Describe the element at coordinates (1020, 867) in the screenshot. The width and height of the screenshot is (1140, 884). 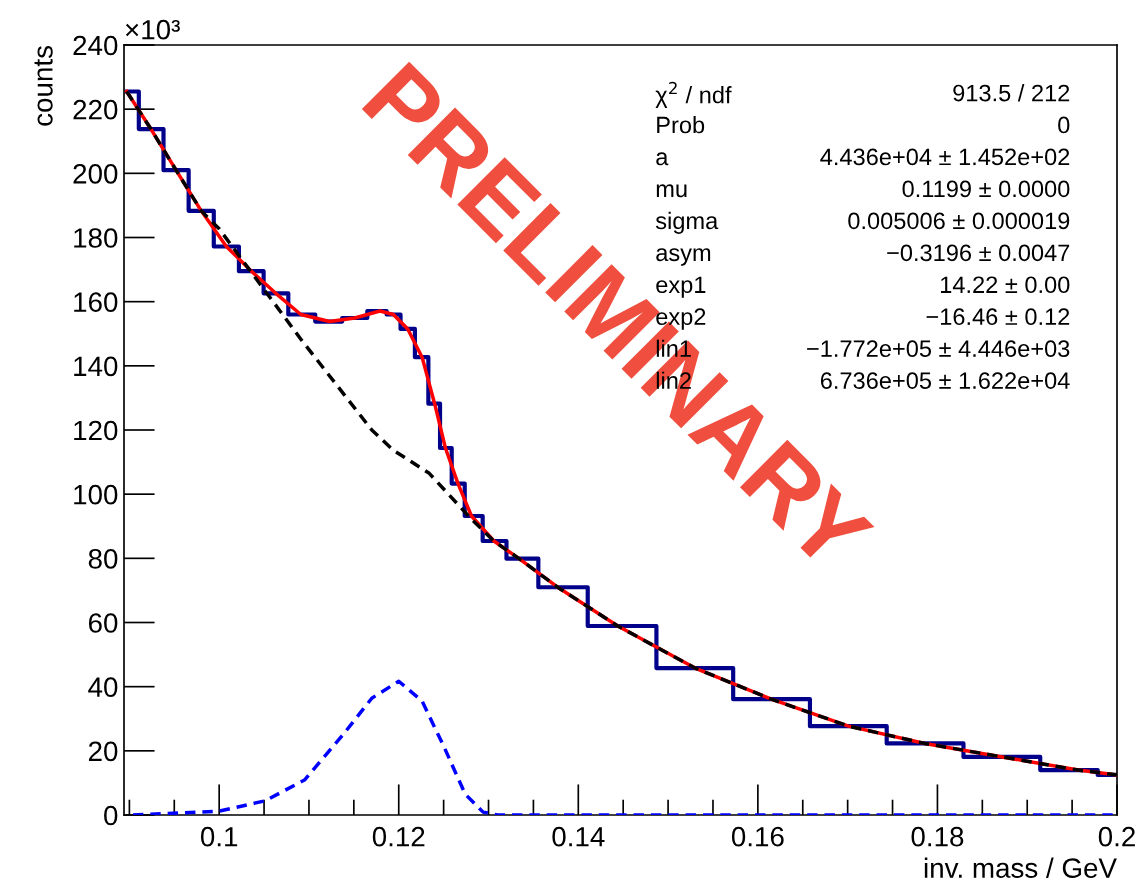
I see `x-axis-title: inv. mass / GeV` at that location.